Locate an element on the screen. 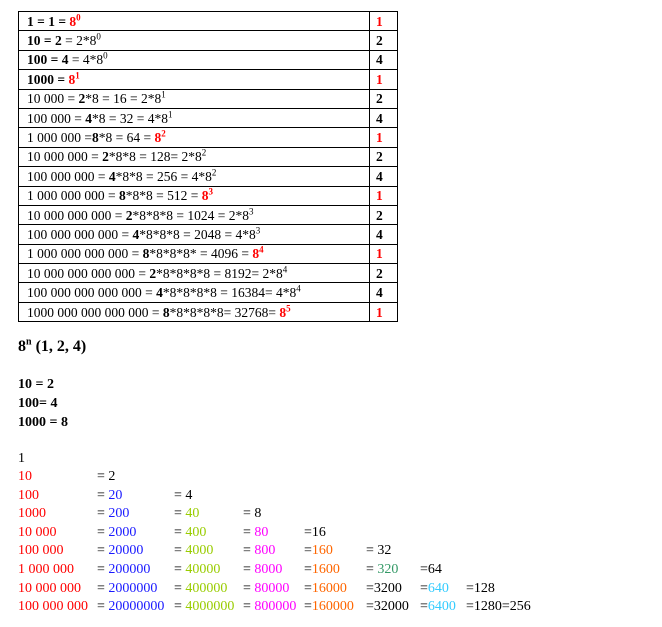 This screenshot has width=662, height=627. power-of-eight: 85 is located at coordinates (285, 311).